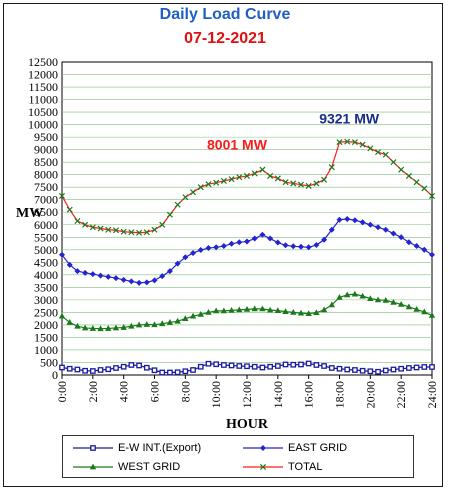 This screenshot has width=450, height=495. What do you see at coordinates (29, 213) in the screenshot?
I see `y-axis-label: MW` at bounding box center [29, 213].